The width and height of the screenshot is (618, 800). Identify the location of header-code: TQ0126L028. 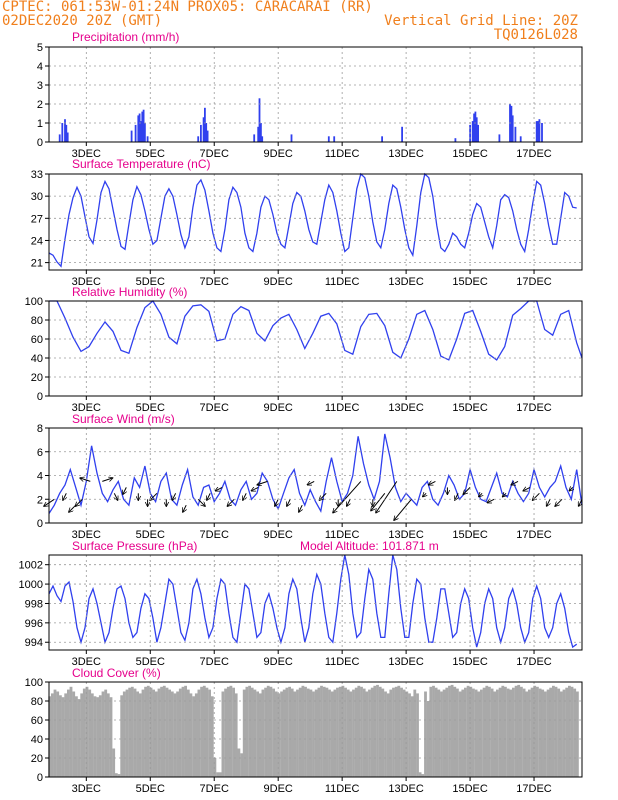
(535, 35).